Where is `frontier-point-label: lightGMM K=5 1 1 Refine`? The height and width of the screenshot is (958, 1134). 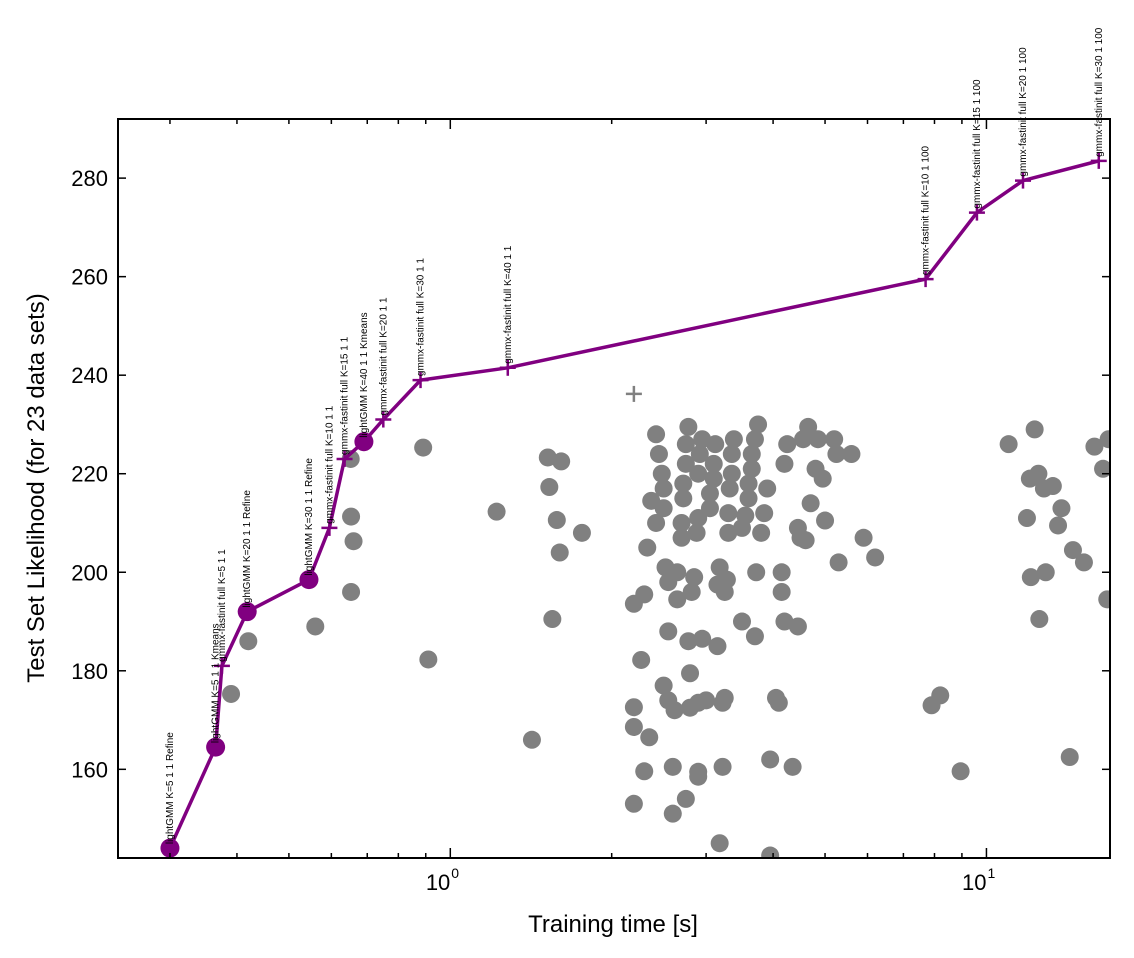
frontier-point-label: lightGMM K=5 1 1 Refine is located at coordinates (170, 788).